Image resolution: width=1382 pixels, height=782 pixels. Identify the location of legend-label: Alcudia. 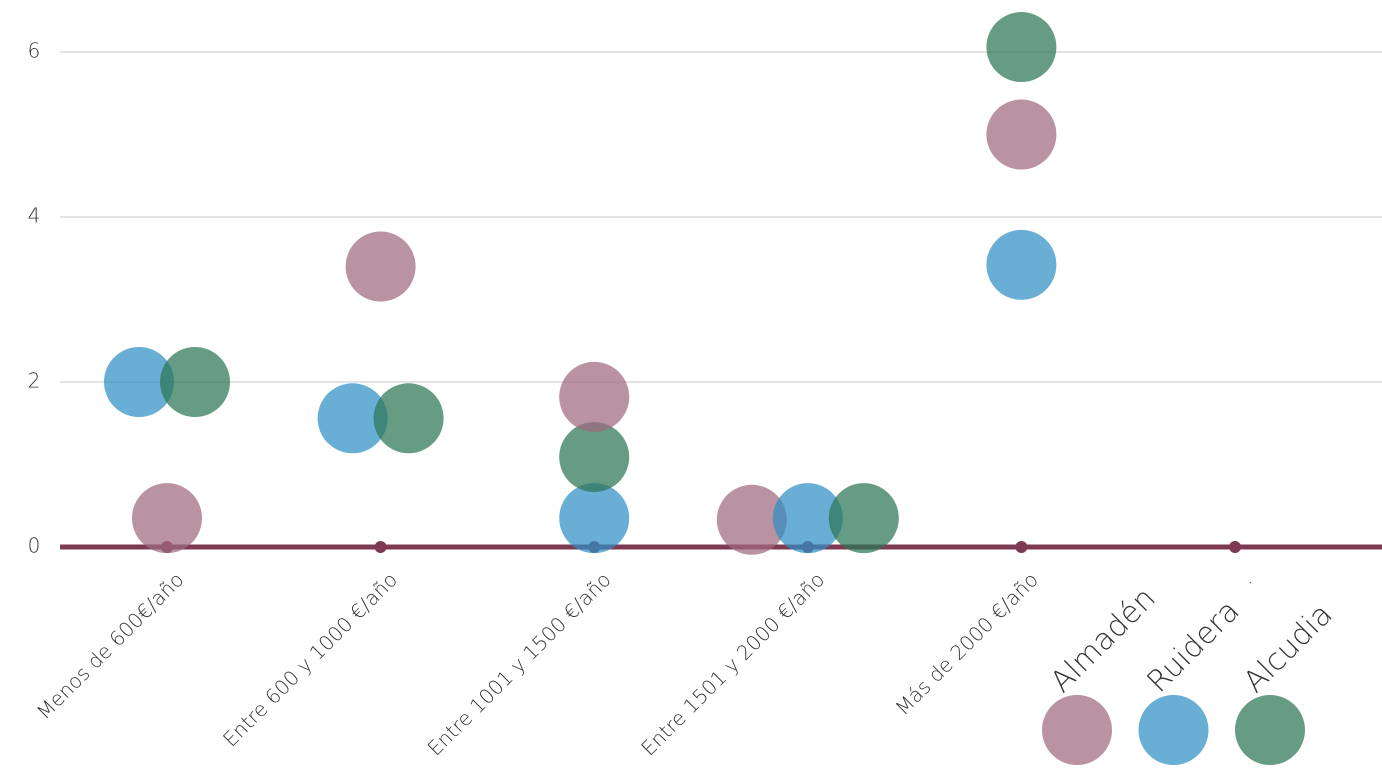
(1288, 648).